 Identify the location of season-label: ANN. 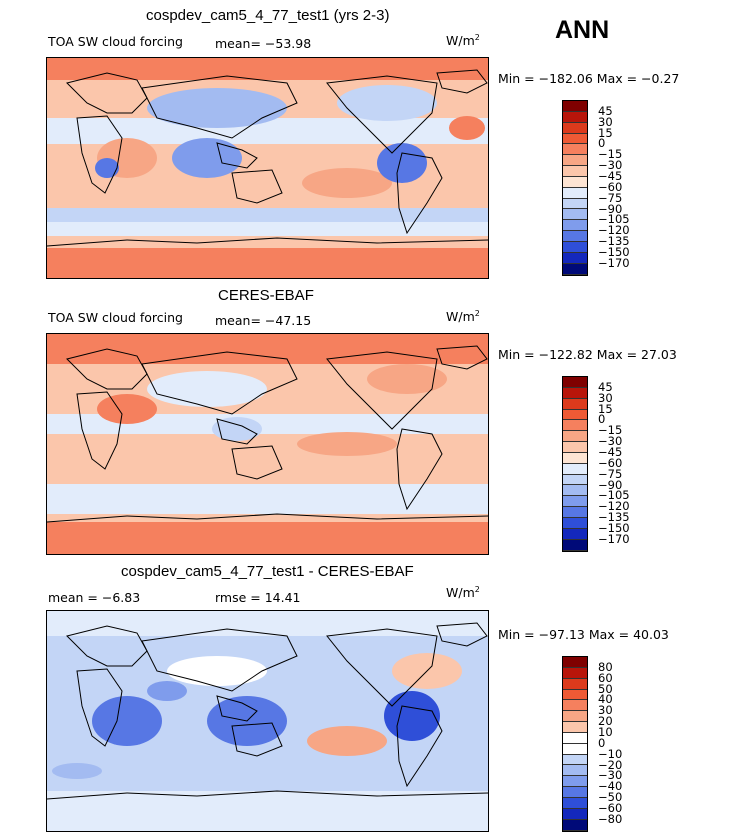
(582, 30).